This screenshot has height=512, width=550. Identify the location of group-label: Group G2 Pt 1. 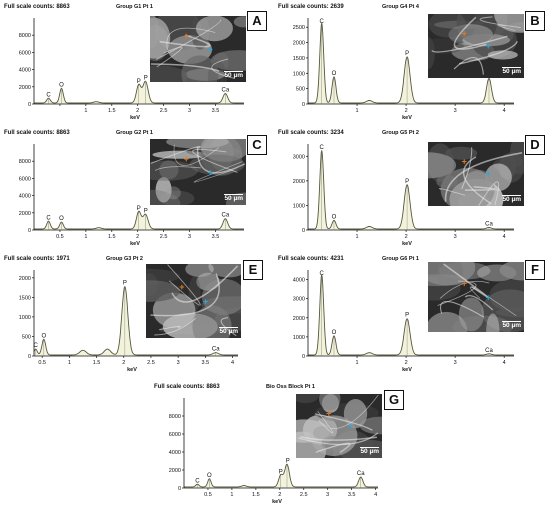
(134, 133).